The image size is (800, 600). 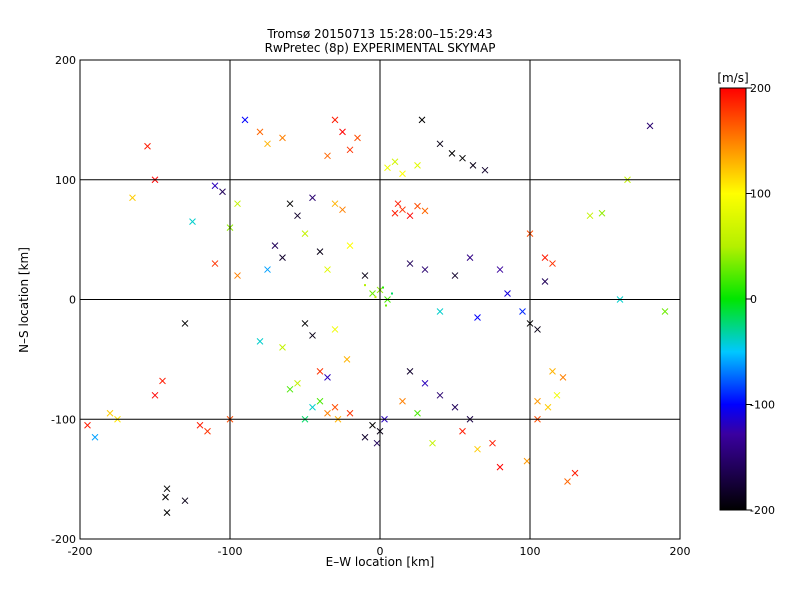 What do you see at coordinates (230, 551) in the screenshot?
I see `x-tick-label: -100` at bounding box center [230, 551].